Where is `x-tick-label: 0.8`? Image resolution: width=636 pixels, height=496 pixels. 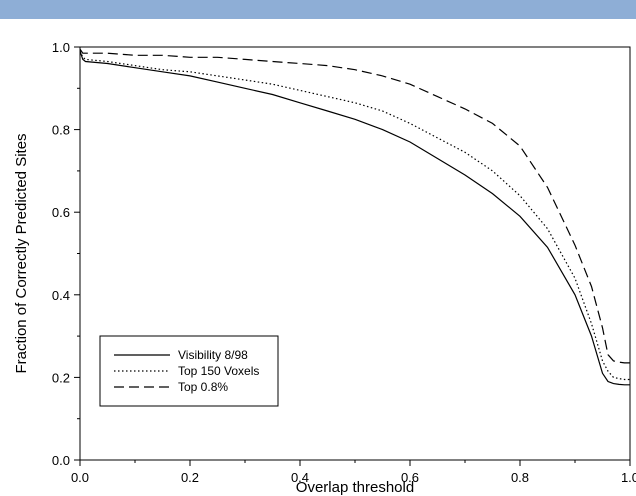
x-tick-label: 0.8 is located at coordinates (520, 477).